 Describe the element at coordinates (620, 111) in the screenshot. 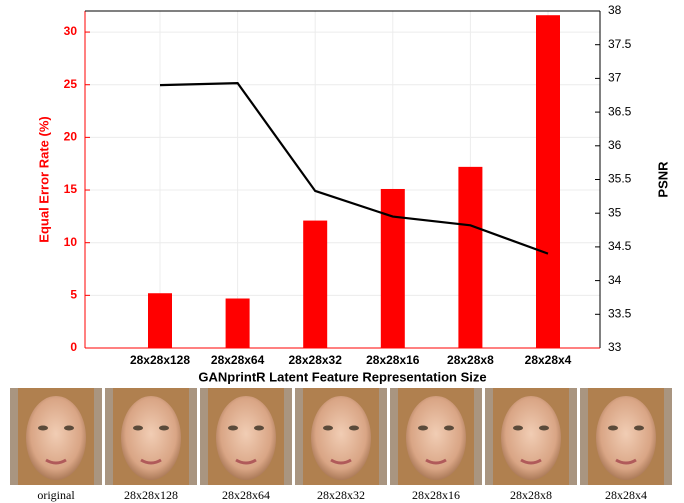

I see `y2-tick-label: 36.5` at that location.